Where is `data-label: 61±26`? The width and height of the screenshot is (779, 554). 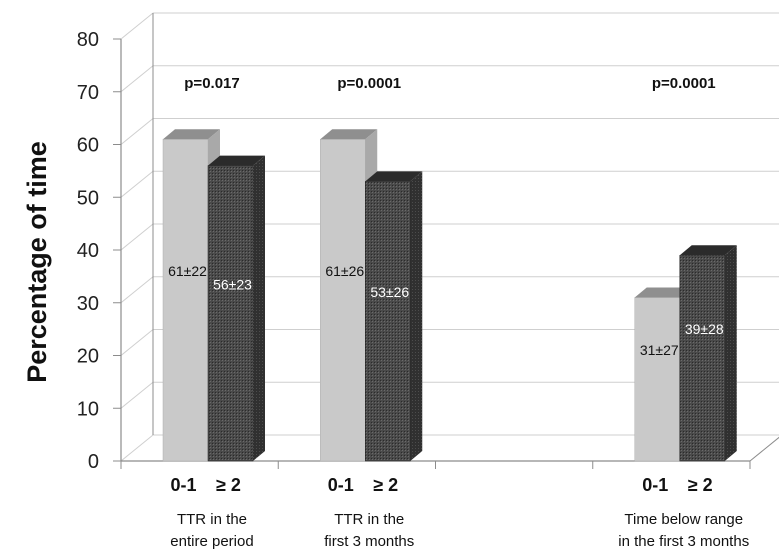 data-label: 61±26 is located at coordinates (344, 271).